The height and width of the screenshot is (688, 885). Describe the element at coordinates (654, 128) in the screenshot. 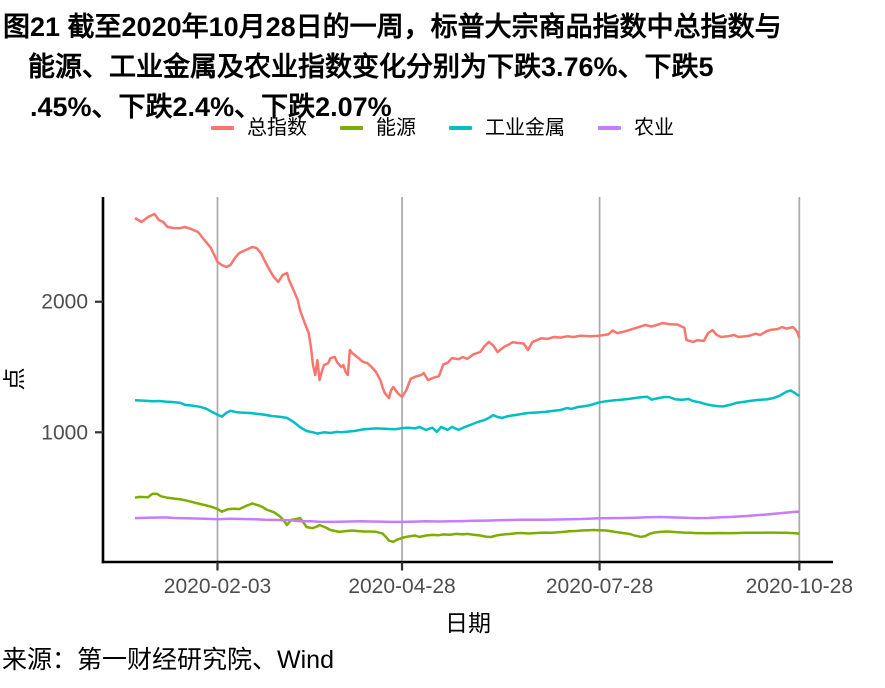

I see `legend-label-agriculture: 农业` at that location.